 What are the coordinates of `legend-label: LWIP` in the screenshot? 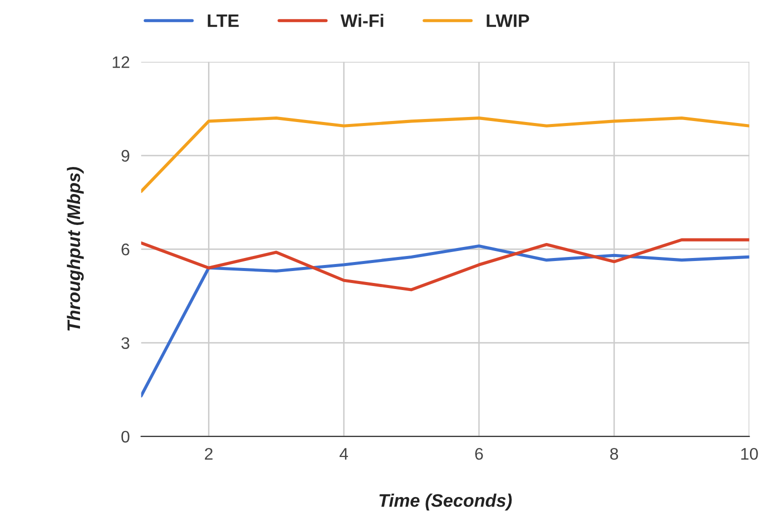 It's located at (508, 20).